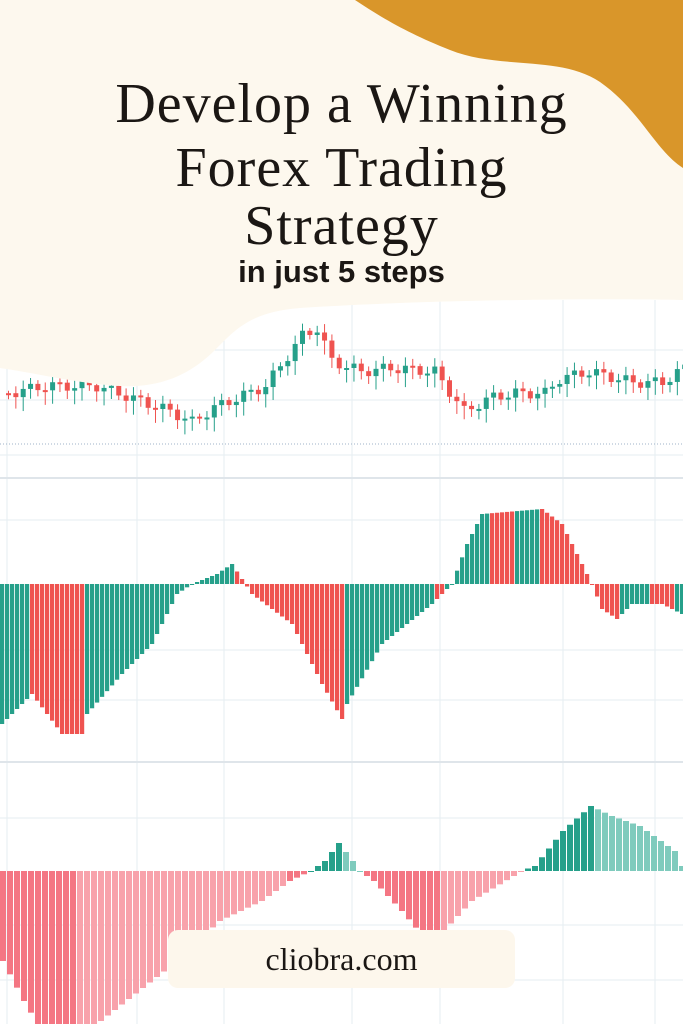 The width and height of the screenshot is (683, 1024). I want to click on website-badge: cliobra.com, so click(341, 959).